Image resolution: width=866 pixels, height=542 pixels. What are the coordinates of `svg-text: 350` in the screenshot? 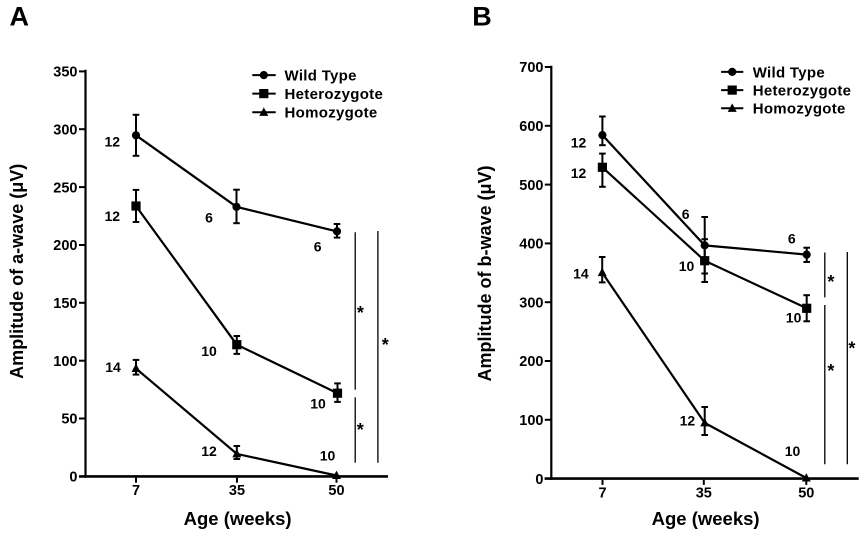 It's located at (65, 73).